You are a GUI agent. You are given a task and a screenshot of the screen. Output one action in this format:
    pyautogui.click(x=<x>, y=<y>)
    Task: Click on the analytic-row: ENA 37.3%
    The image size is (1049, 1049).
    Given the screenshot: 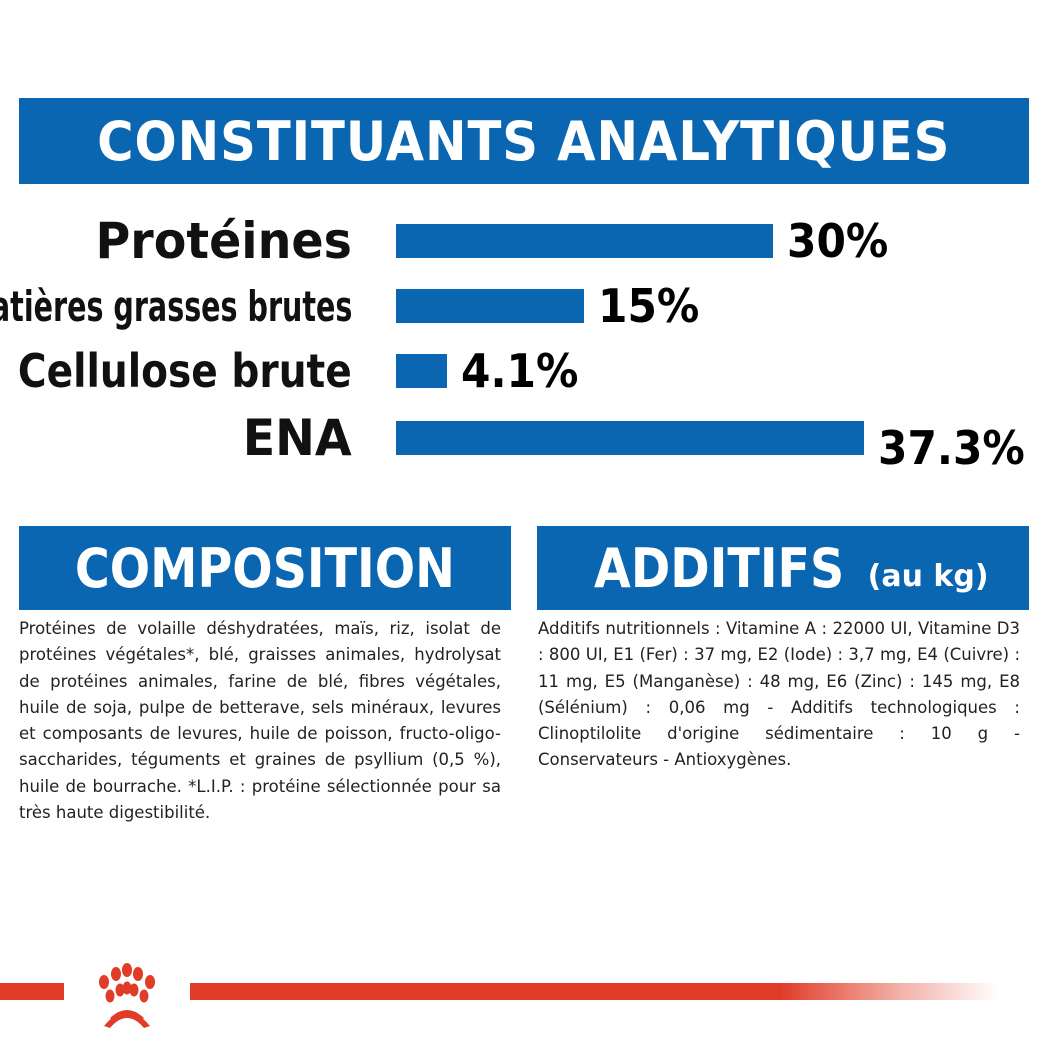 What is the action you would take?
    pyautogui.click(x=524, y=441)
    